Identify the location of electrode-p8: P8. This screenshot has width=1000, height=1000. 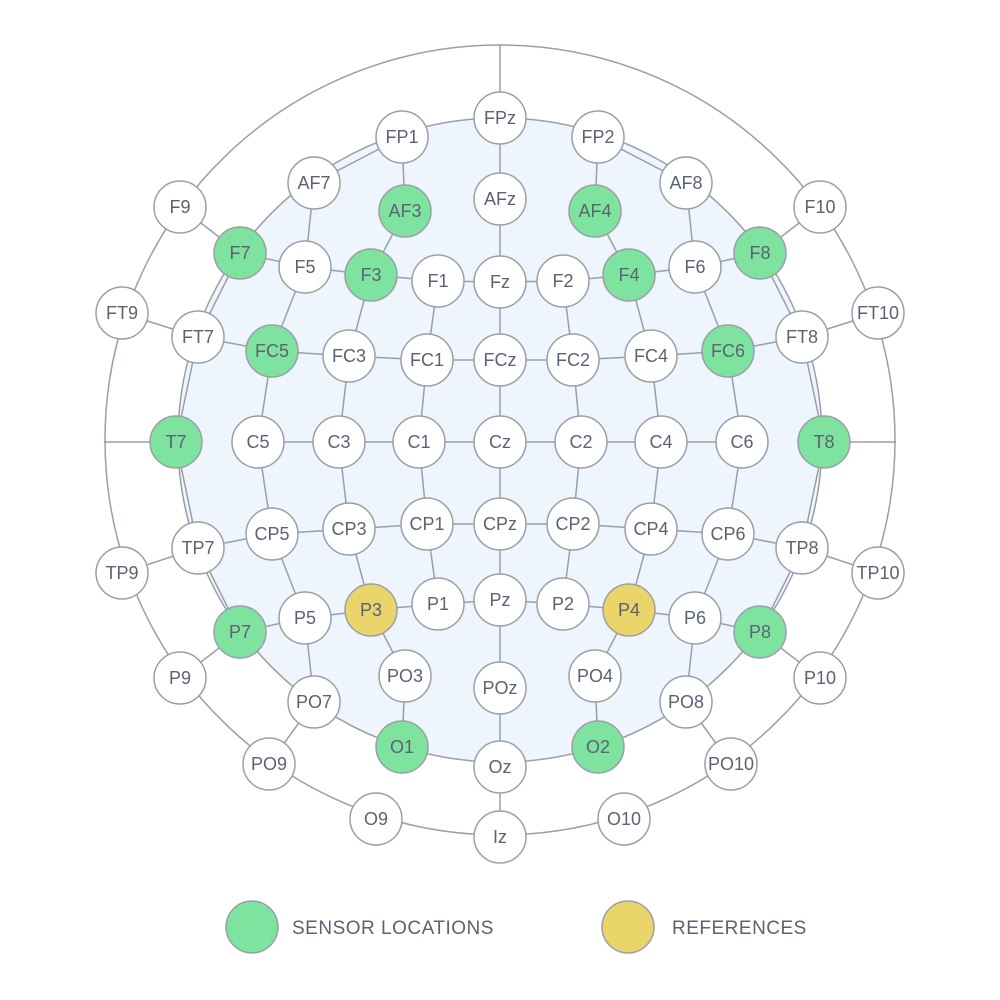
(760, 632).